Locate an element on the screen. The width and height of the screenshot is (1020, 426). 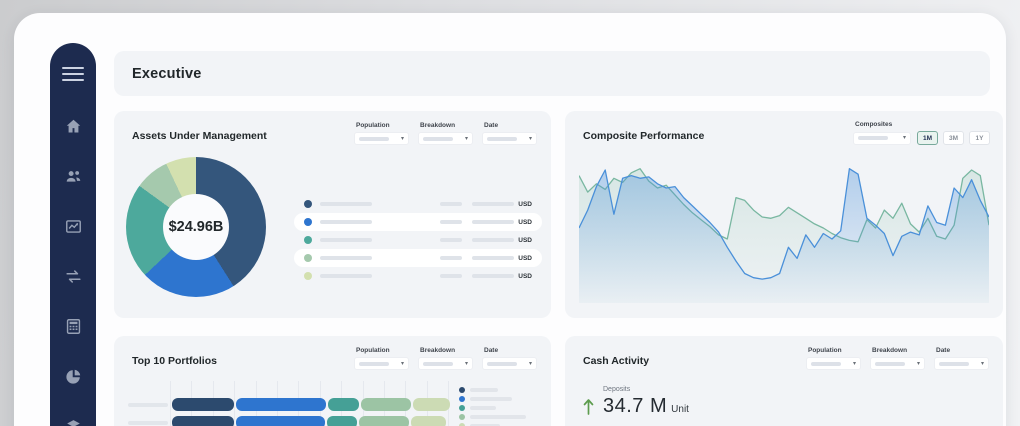
deposits-value: 34.7 M is located at coordinates (635, 406).